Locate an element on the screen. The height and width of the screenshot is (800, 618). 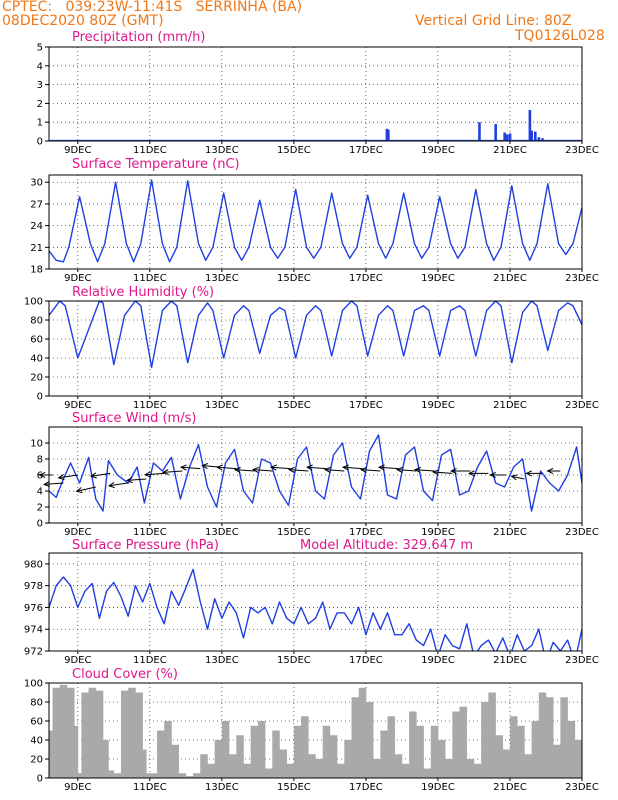
y-tick-label: 80 is located at coordinates (36, 703).